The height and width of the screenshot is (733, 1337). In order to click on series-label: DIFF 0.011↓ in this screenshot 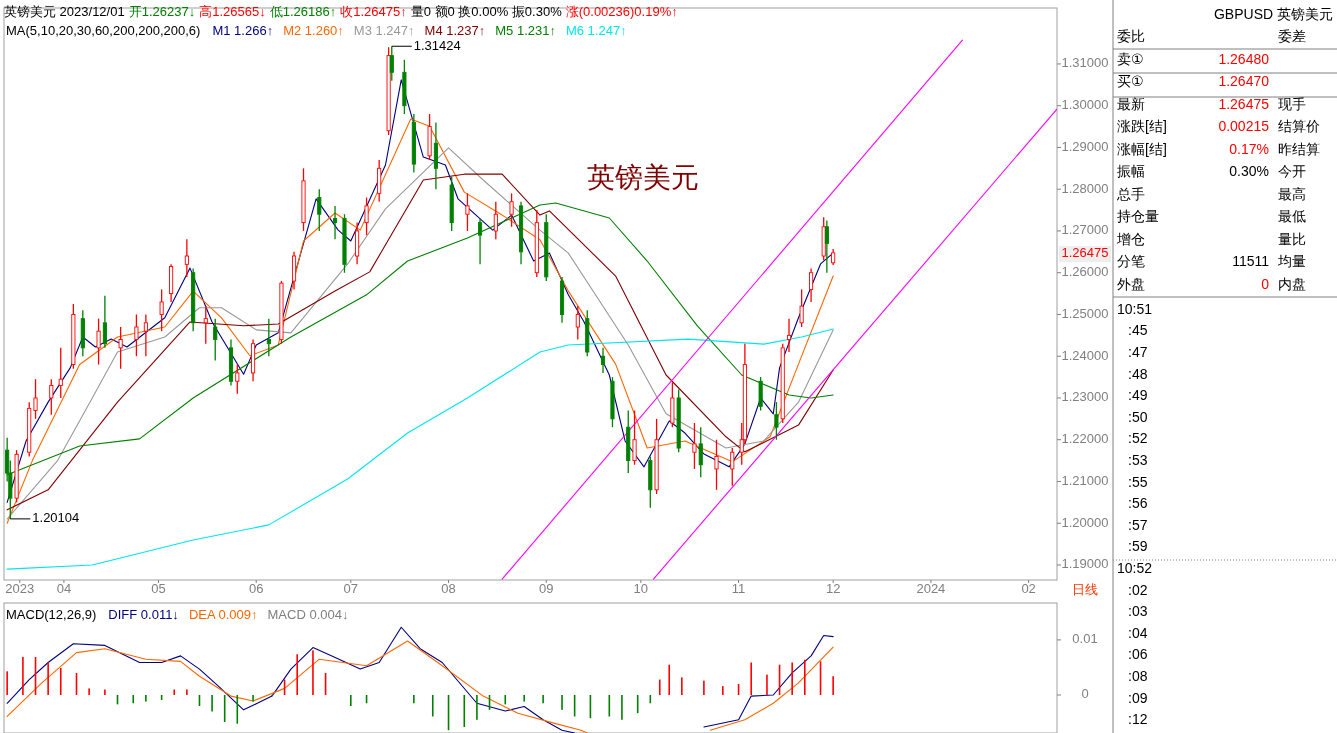, I will do `click(143, 615)`.